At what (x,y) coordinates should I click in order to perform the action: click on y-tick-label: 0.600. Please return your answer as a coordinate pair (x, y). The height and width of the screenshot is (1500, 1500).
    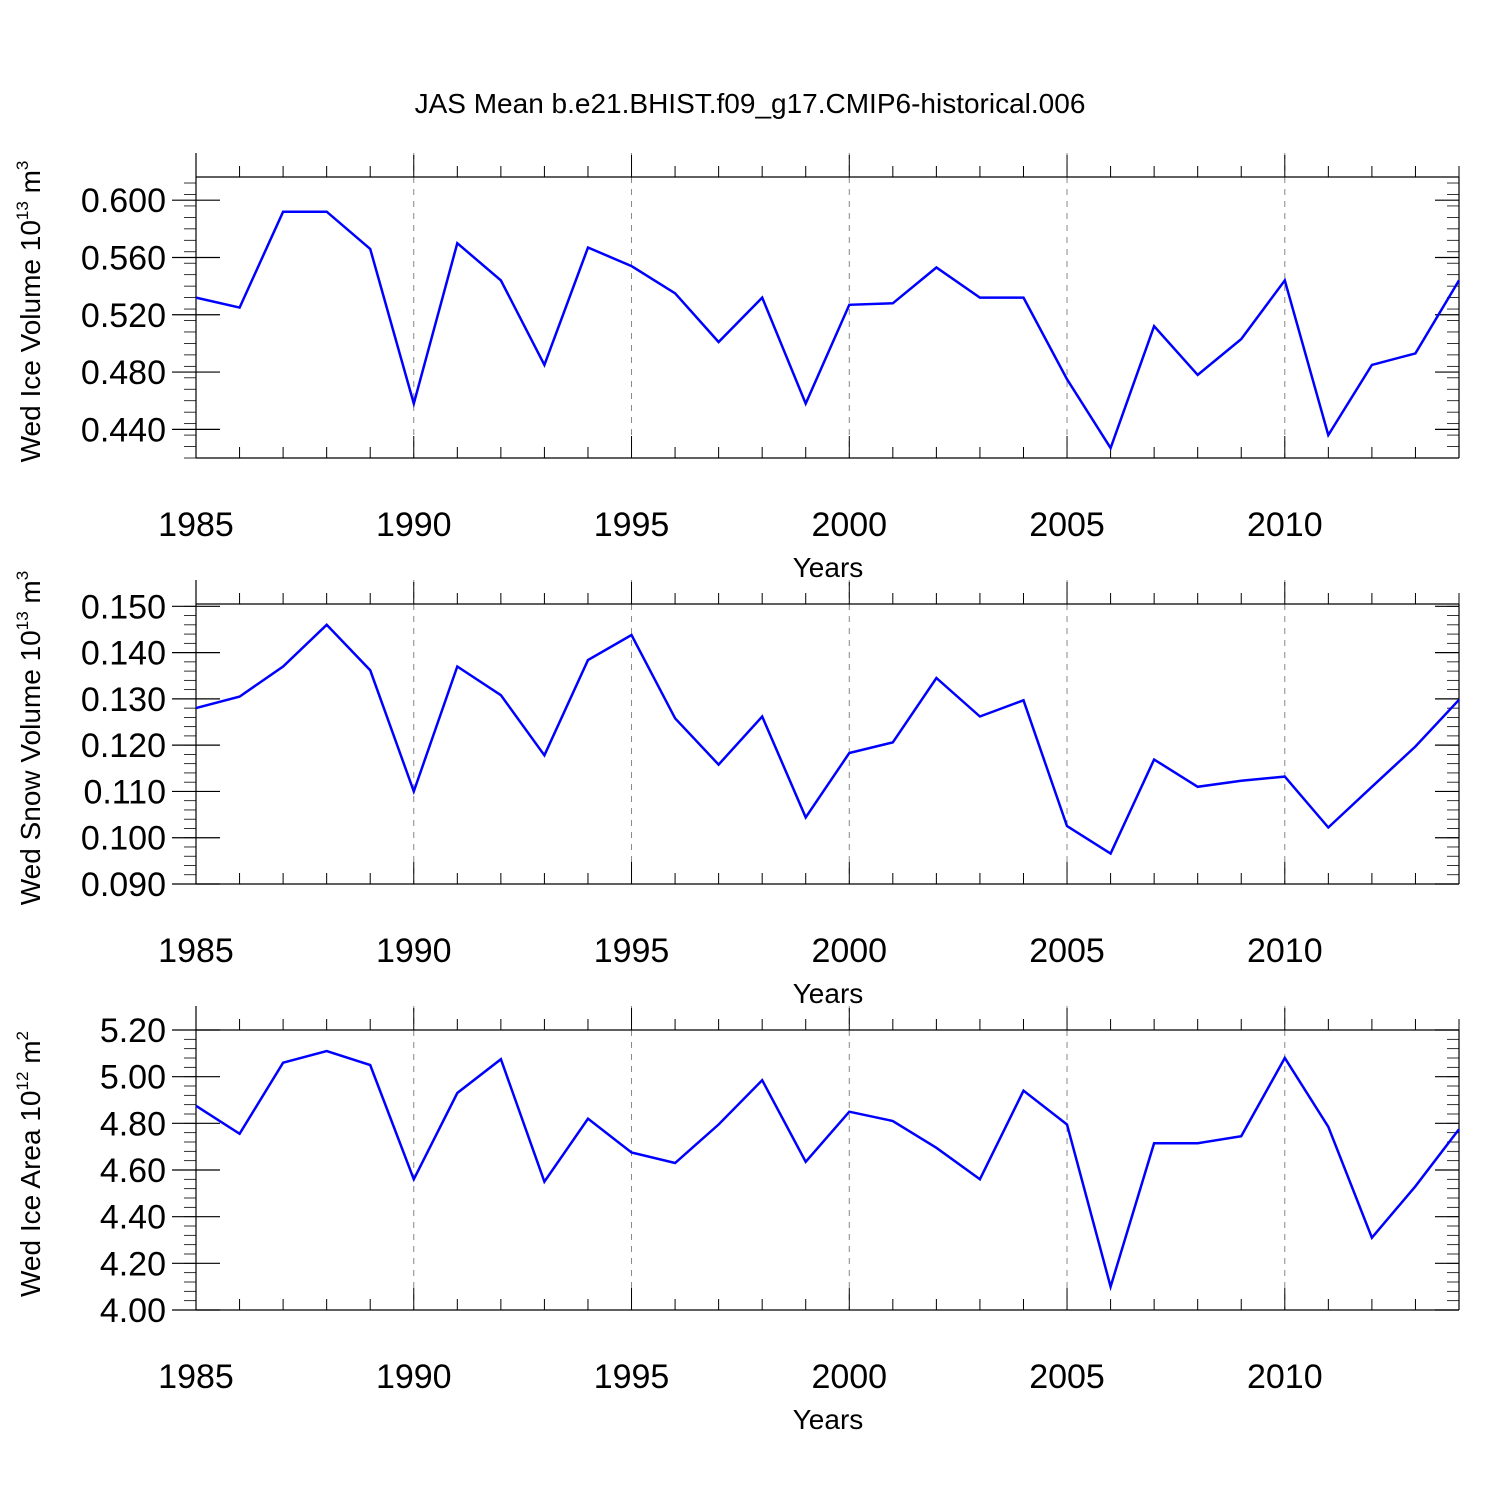
    Looking at the image, I should click on (123, 201).